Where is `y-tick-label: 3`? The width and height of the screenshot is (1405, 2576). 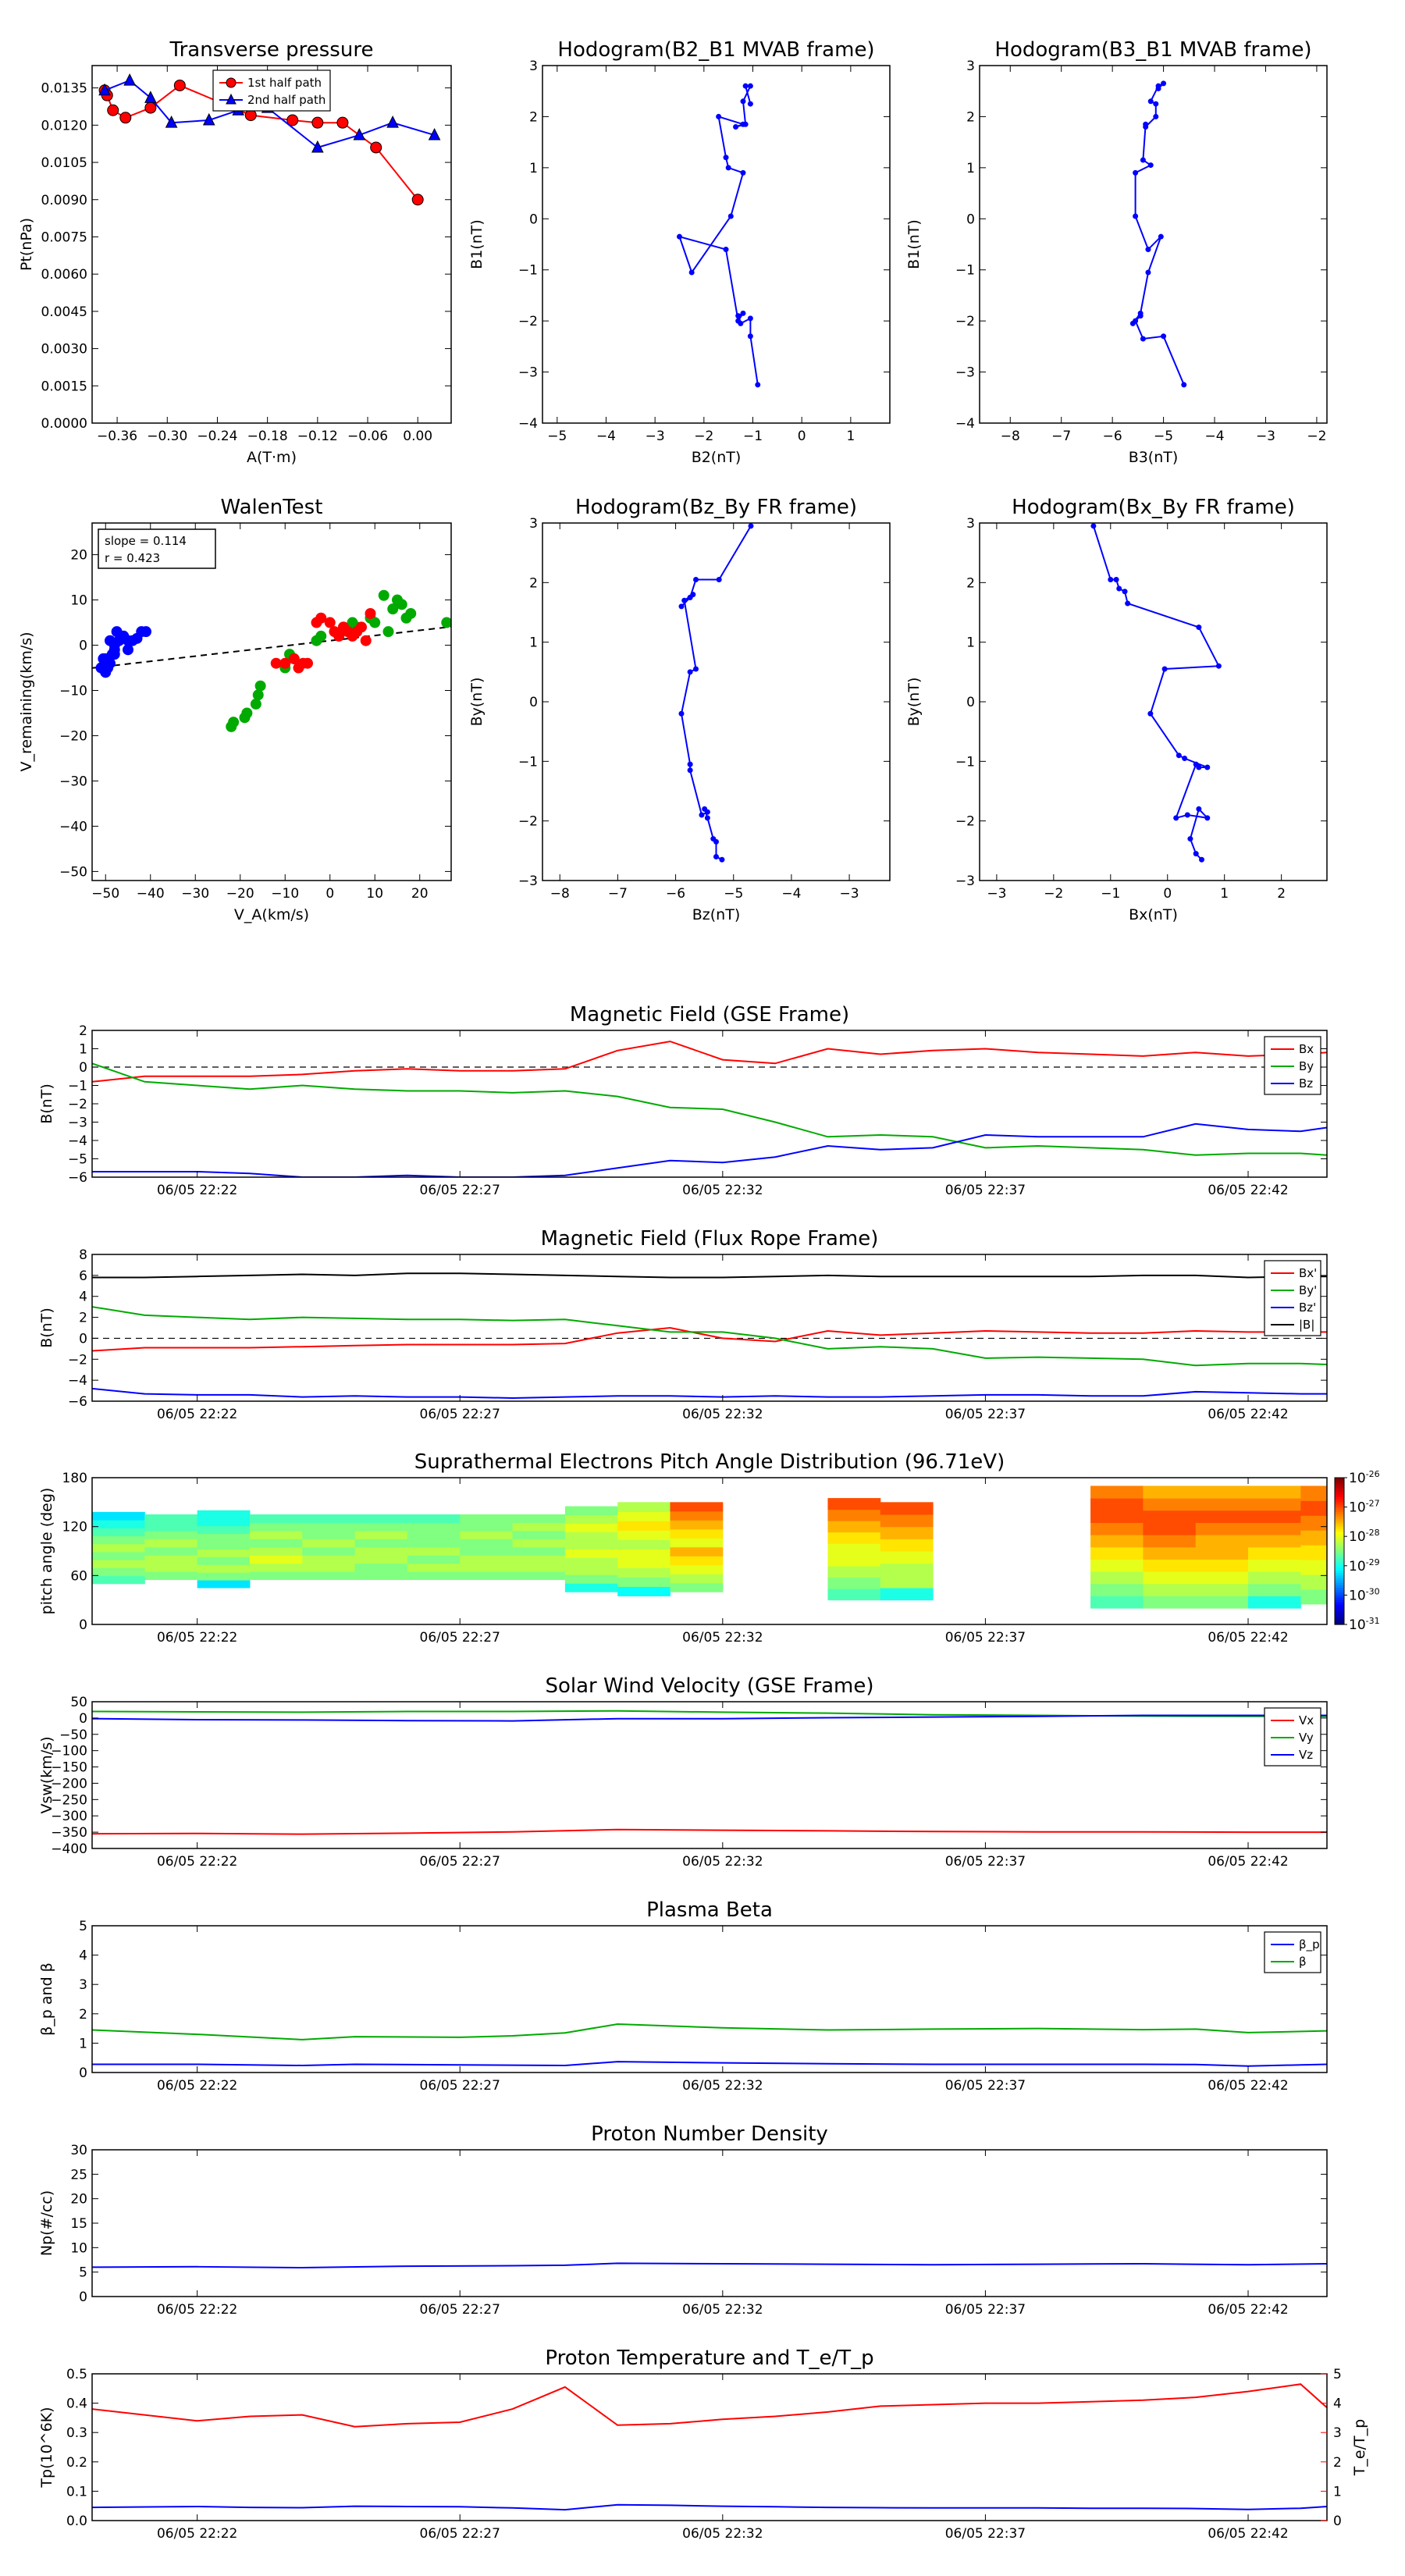 y-tick-label: 3 is located at coordinates (534, 524).